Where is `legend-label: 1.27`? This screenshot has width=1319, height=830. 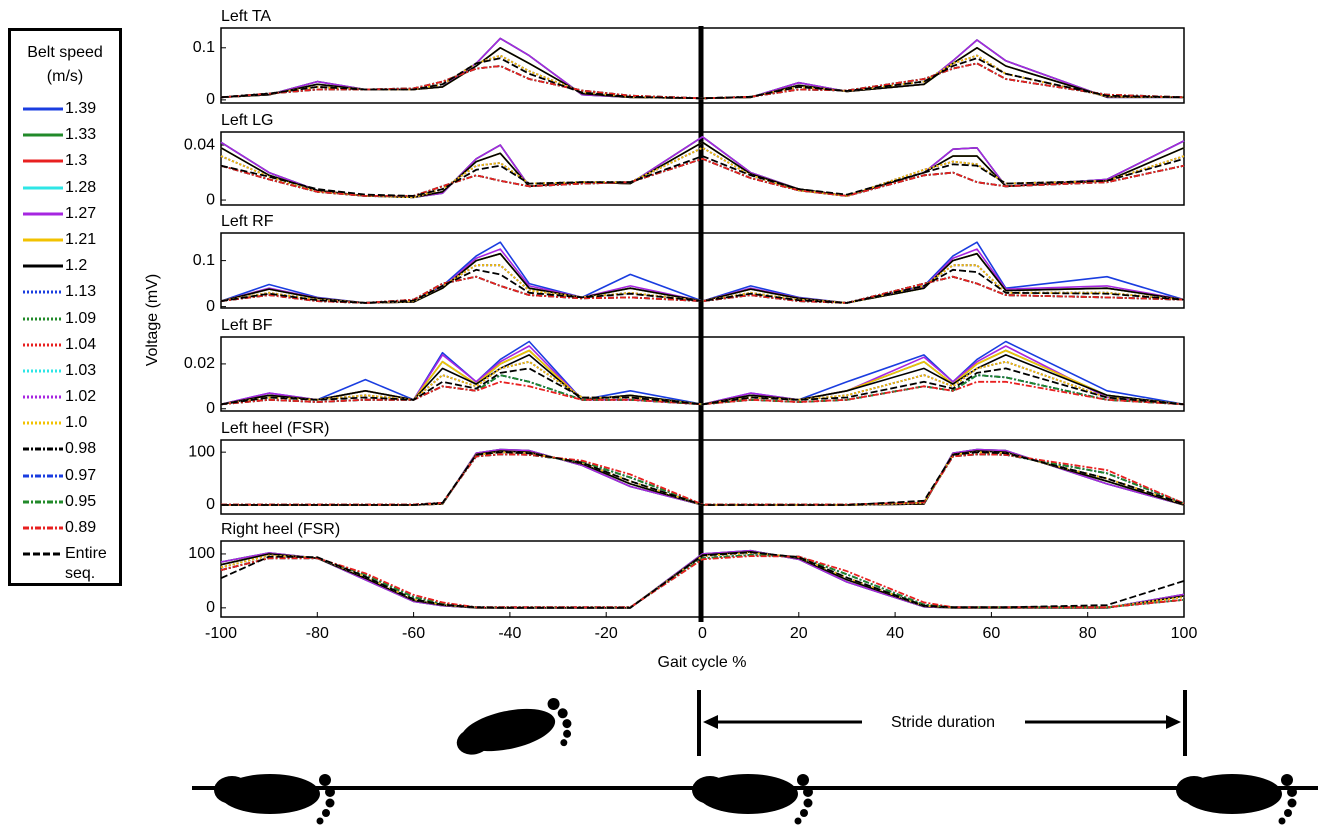
legend-label: 1.27 is located at coordinates (81, 213).